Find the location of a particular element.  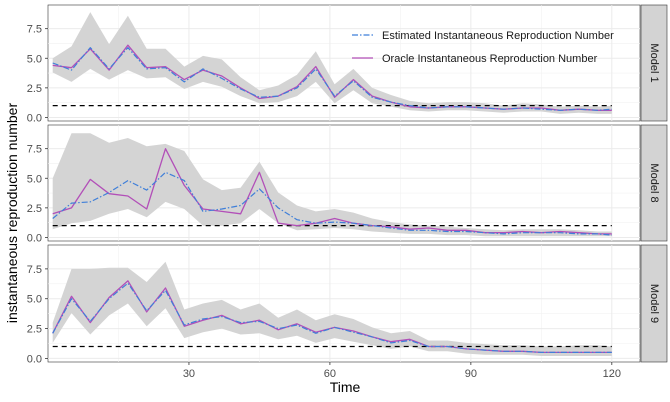

series-line-oracle is located at coordinates (332, 77).